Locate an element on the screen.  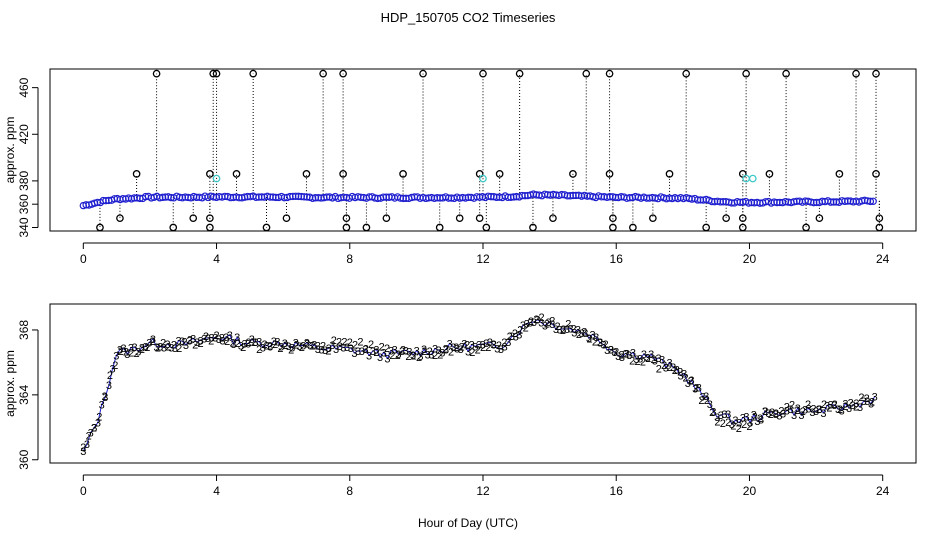
spike-point-high is located at coordinates (856, 73).